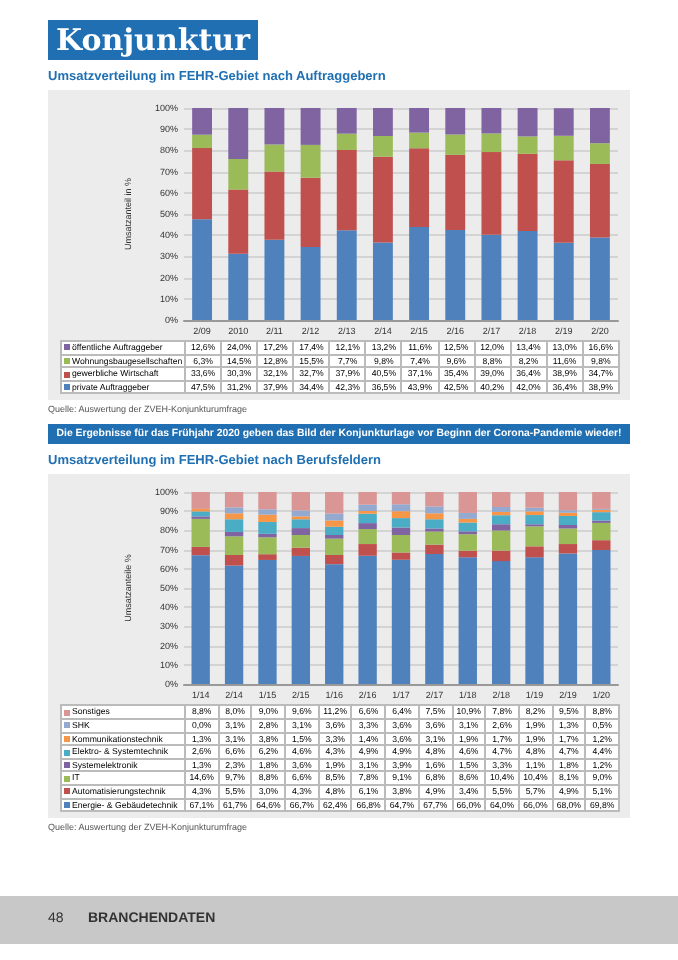 The width and height of the screenshot is (678, 960). Describe the element at coordinates (153, 40) in the screenshot. I see `chart-title: Konjunktur` at that location.